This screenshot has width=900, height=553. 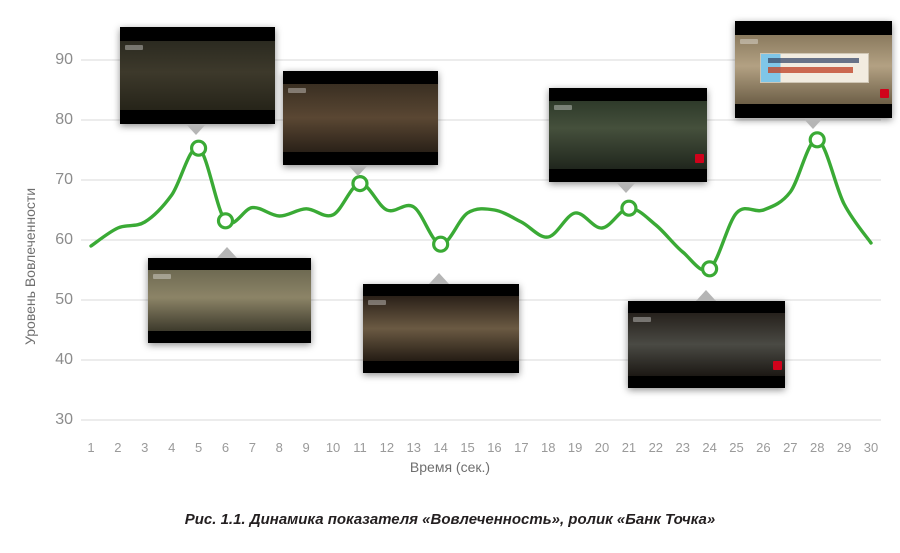 I want to click on x-axis-label: Время (сек.), so click(x=450, y=467).